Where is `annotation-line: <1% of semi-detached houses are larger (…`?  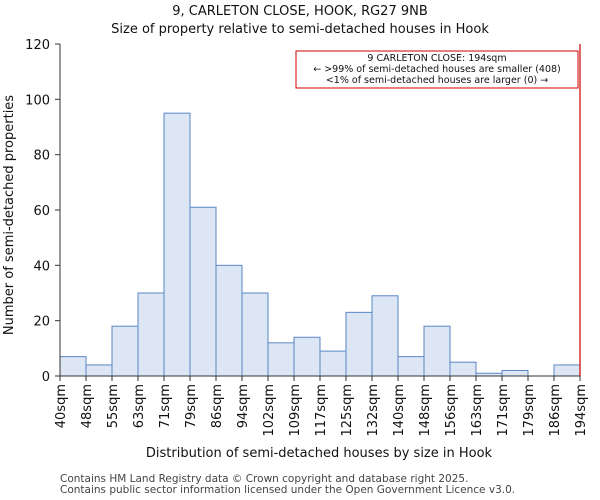 annotation-line: <1% of semi-detached houses are larger (… is located at coordinates (437, 80).